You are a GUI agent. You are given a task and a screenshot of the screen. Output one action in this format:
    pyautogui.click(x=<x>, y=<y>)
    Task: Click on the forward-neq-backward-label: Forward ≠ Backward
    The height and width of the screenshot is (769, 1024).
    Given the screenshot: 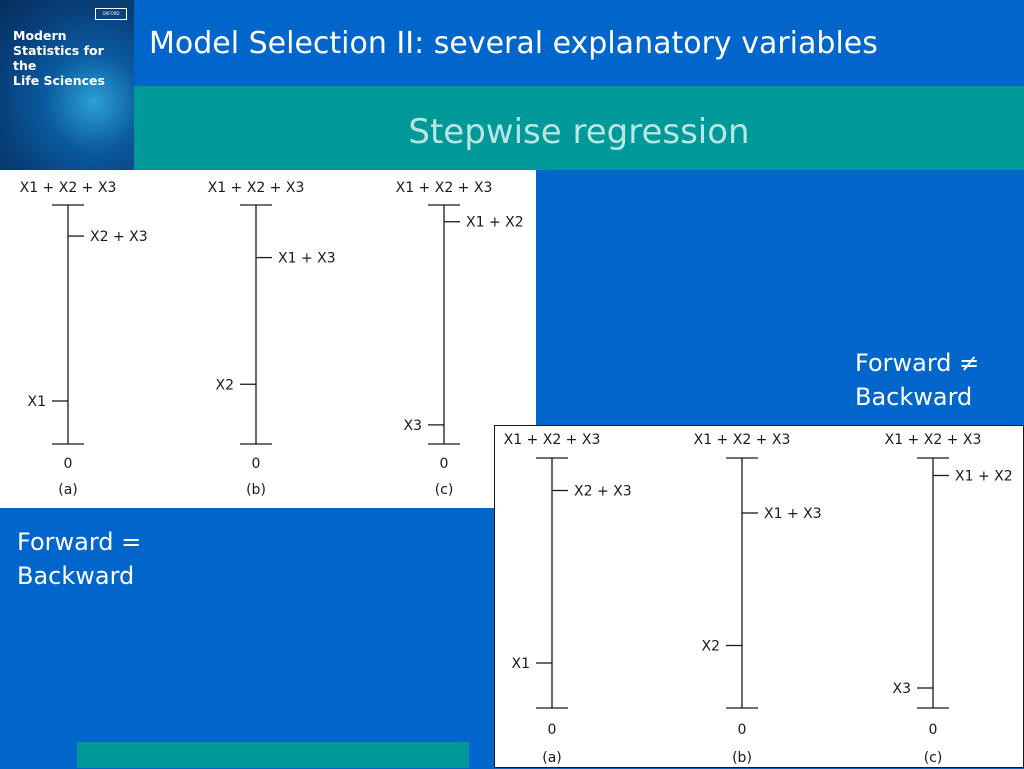 What is the action you would take?
    pyautogui.click(x=917, y=380)
    